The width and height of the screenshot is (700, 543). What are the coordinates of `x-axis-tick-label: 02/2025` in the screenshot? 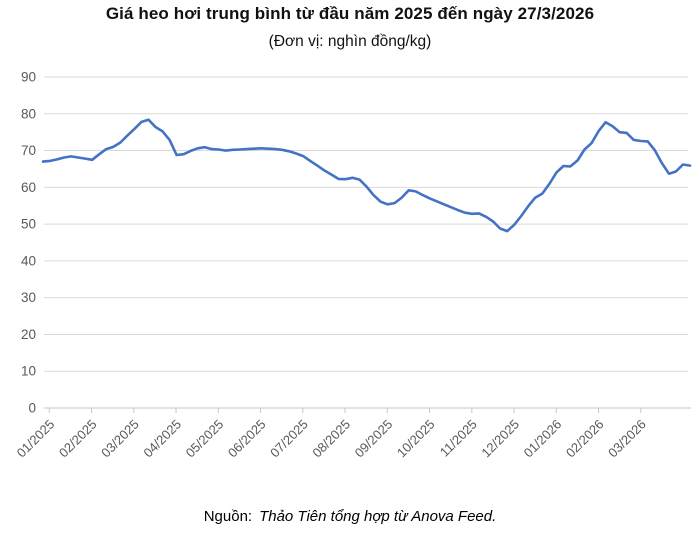 It's located at (78, 439).